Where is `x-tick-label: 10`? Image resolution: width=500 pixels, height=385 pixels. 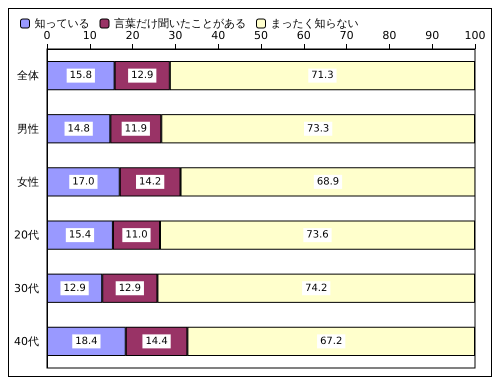
x-tick-label: 10 is located at coordinates (89, 35).